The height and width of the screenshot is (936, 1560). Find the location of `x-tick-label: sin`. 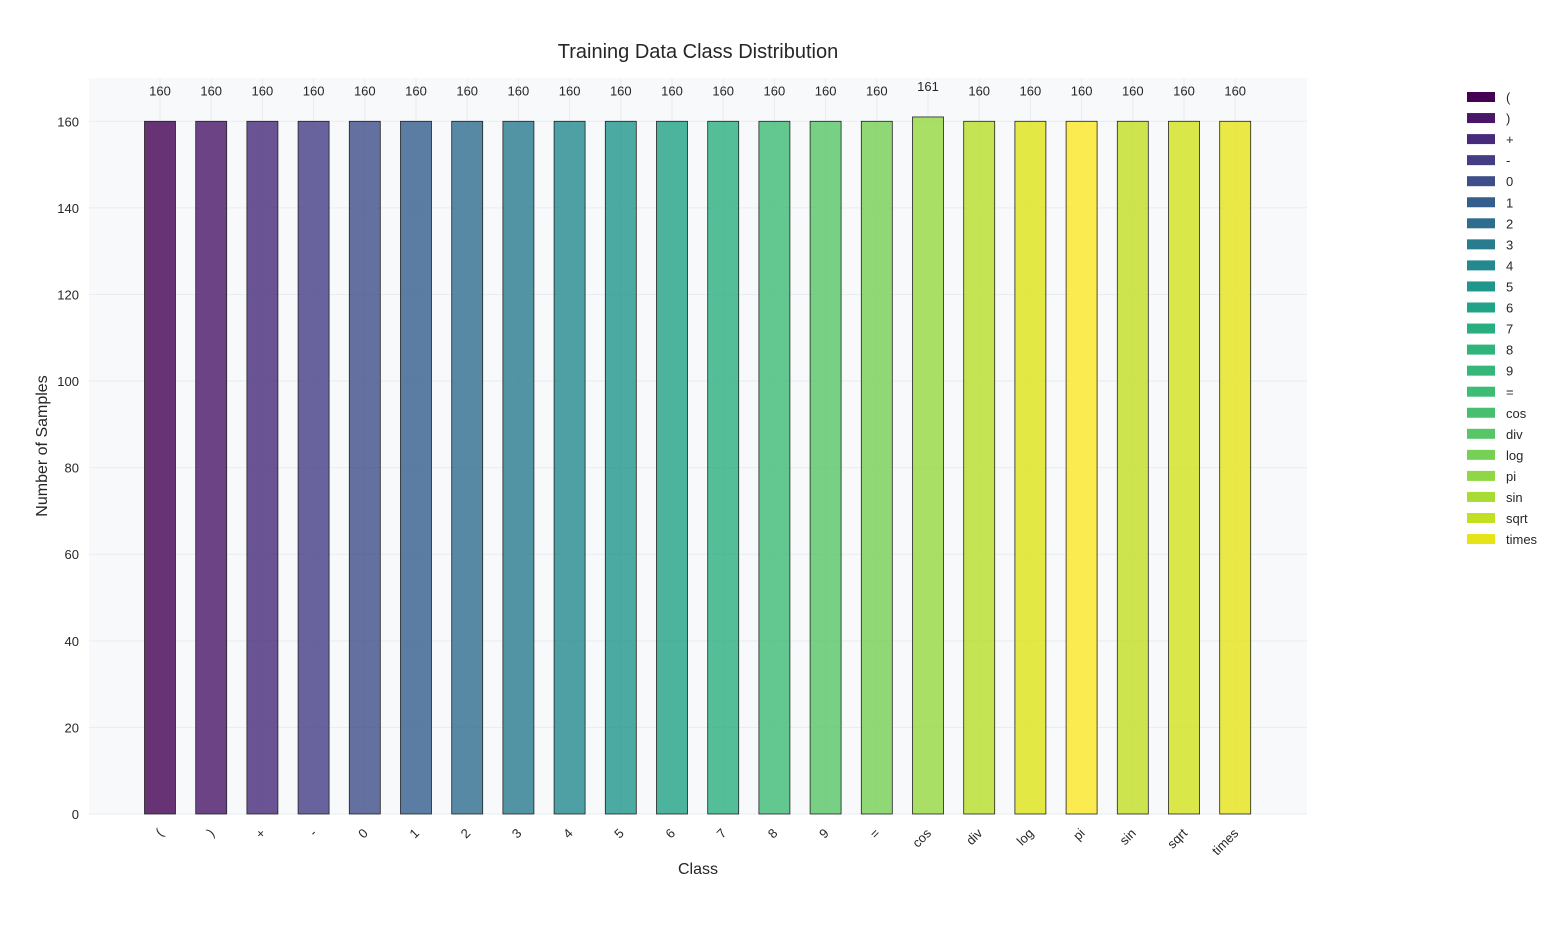

x-tick-label: sin is located at coordinates (1128, 837).